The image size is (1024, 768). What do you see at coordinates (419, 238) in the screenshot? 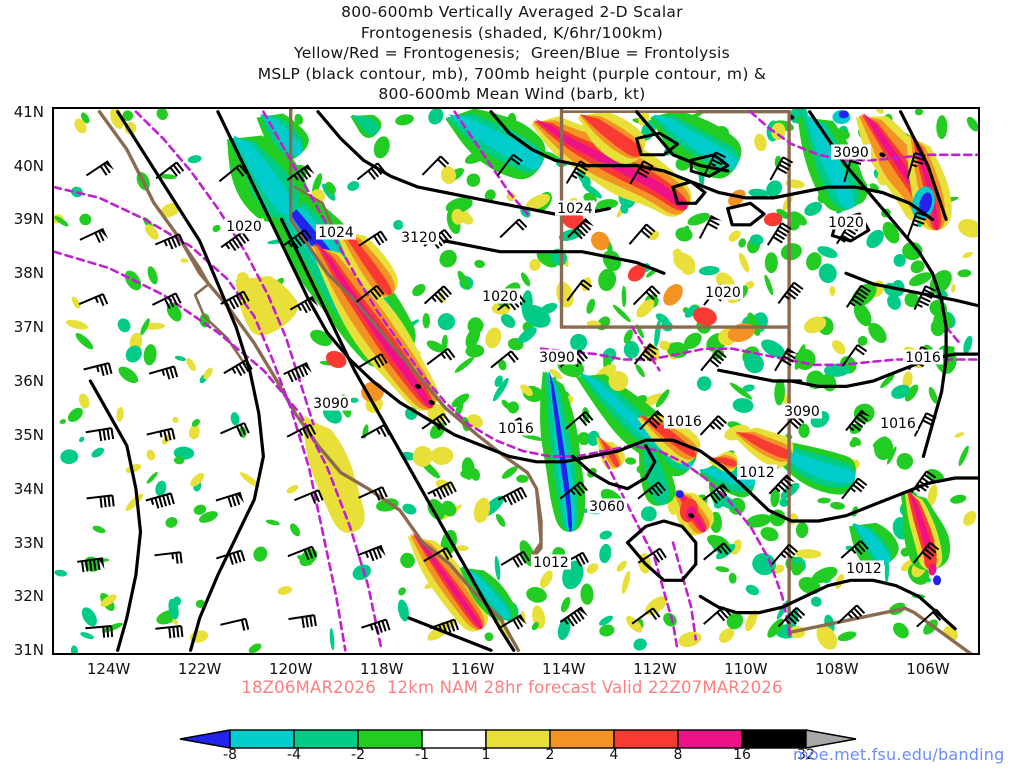
I see `contour-label-height: 3120` at bounding box center [419, 238].